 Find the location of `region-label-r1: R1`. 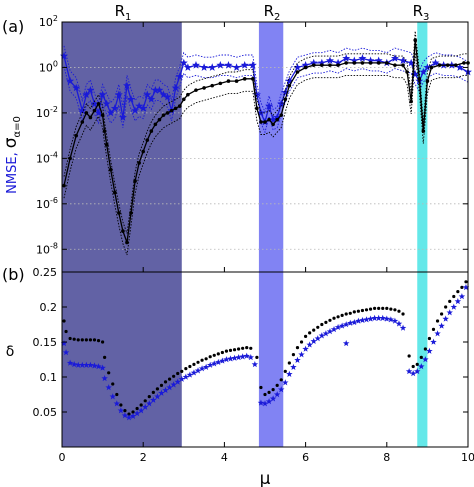

region-label-r1: R1 is located at coordinates (123, 12).